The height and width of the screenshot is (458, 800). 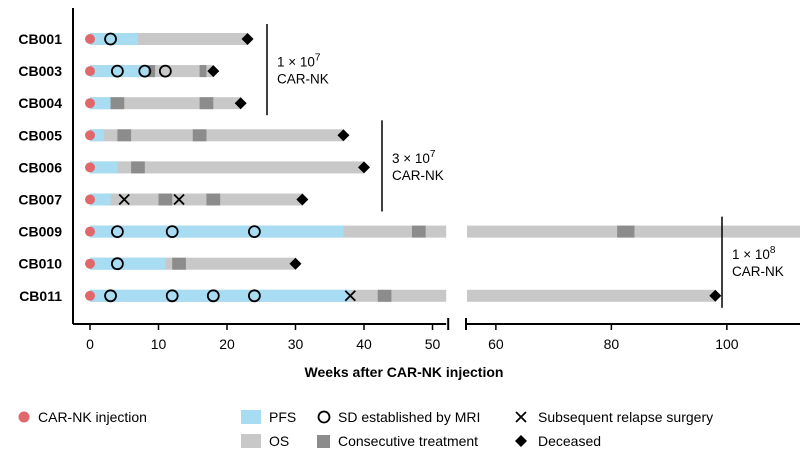 I want to click on dose-label-base: 3 × 10, so click(x=411, y=158).